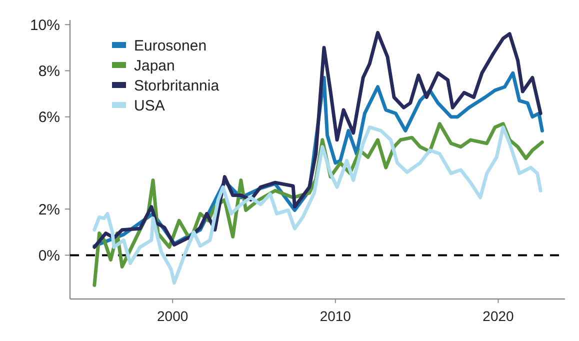 Image resolution: width=579 pixels, height=341 pixels. I want to click on legend-label: USA, so click(149, 105).